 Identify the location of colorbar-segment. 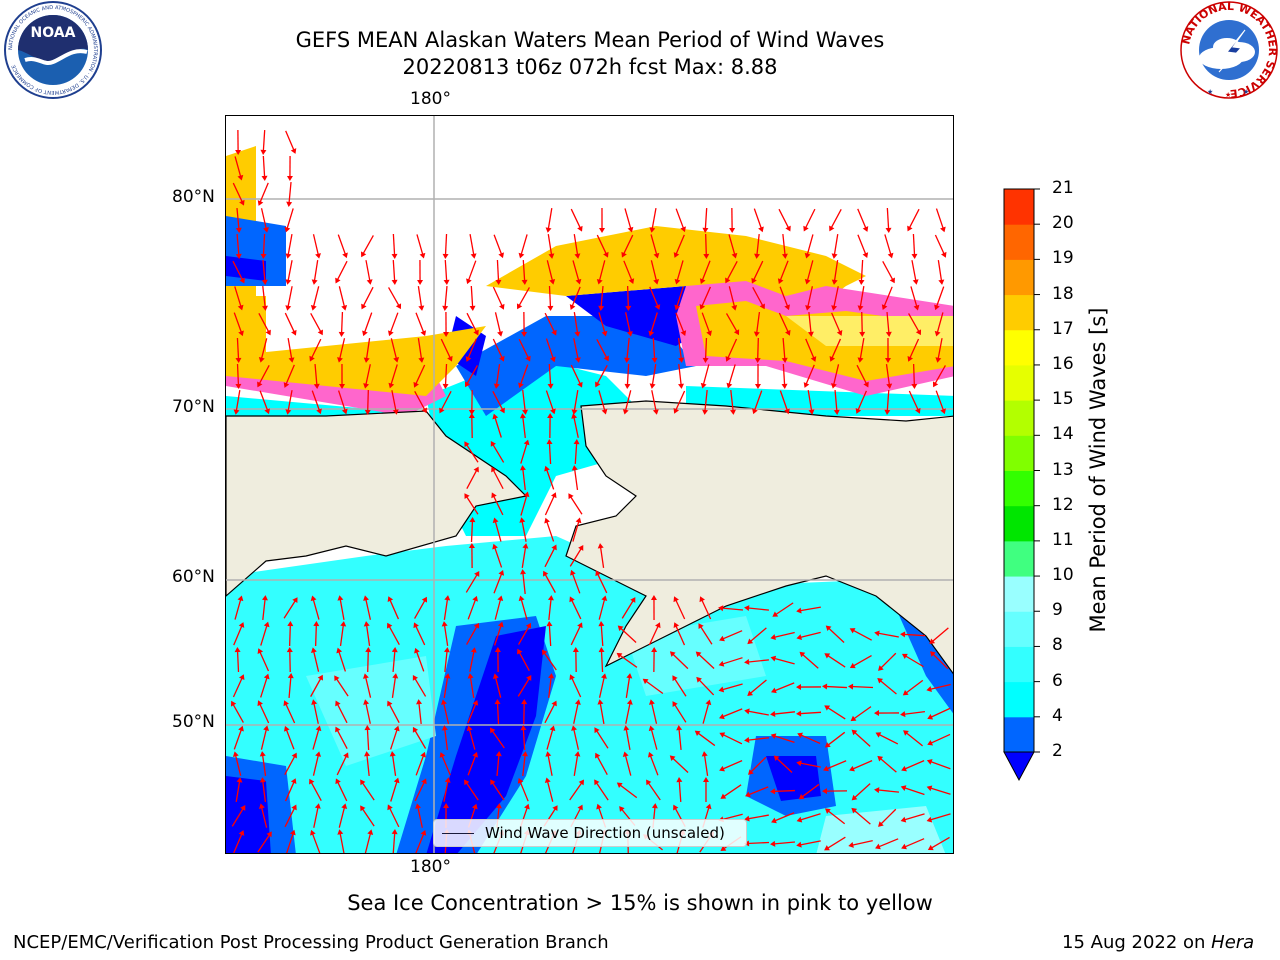
(1019, 453).